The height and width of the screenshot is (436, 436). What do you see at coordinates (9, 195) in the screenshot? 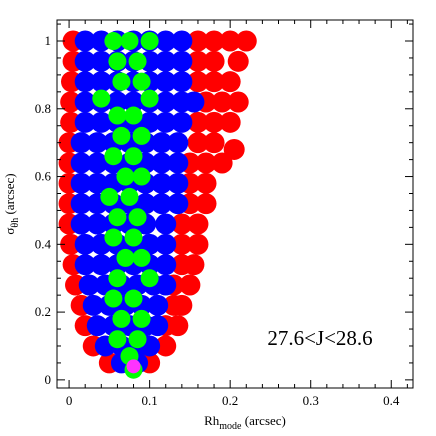
I see `y-label-rest: (arcsec)` at bounding box center [9, 195].